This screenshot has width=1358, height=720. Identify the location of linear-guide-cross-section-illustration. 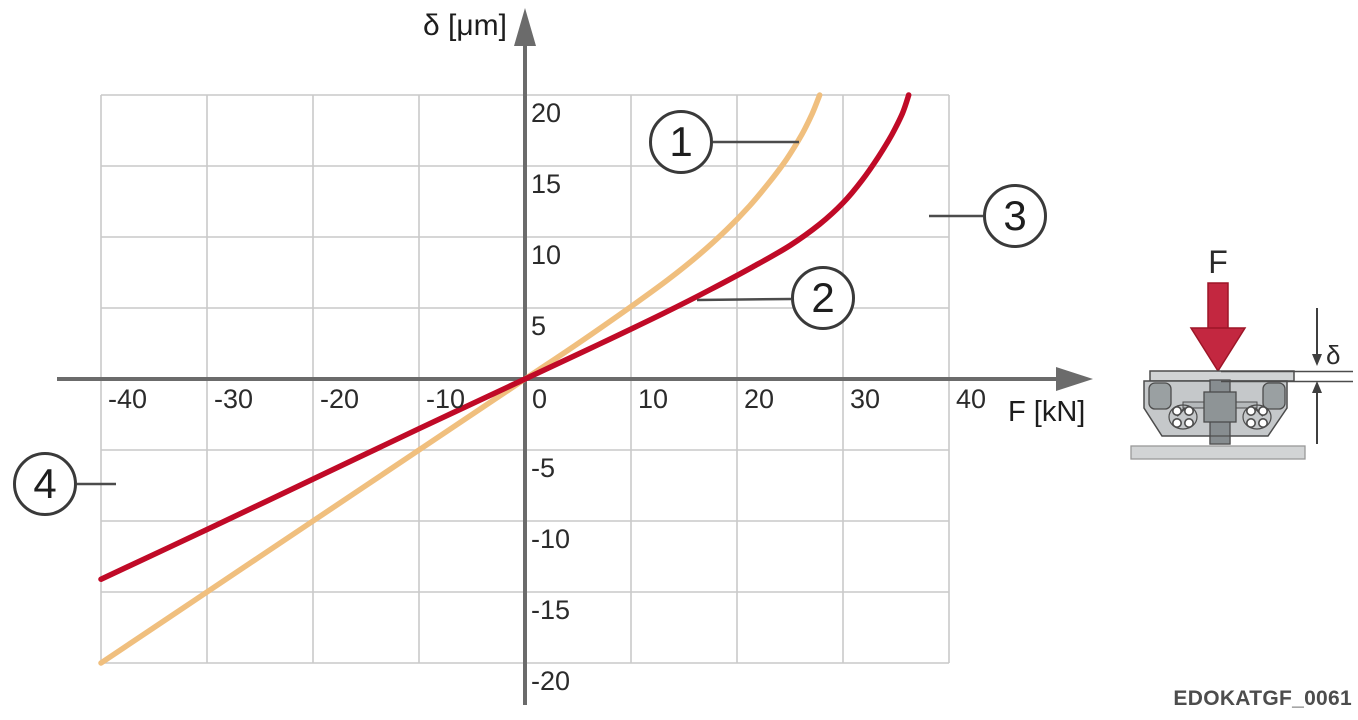
(1241, 371).